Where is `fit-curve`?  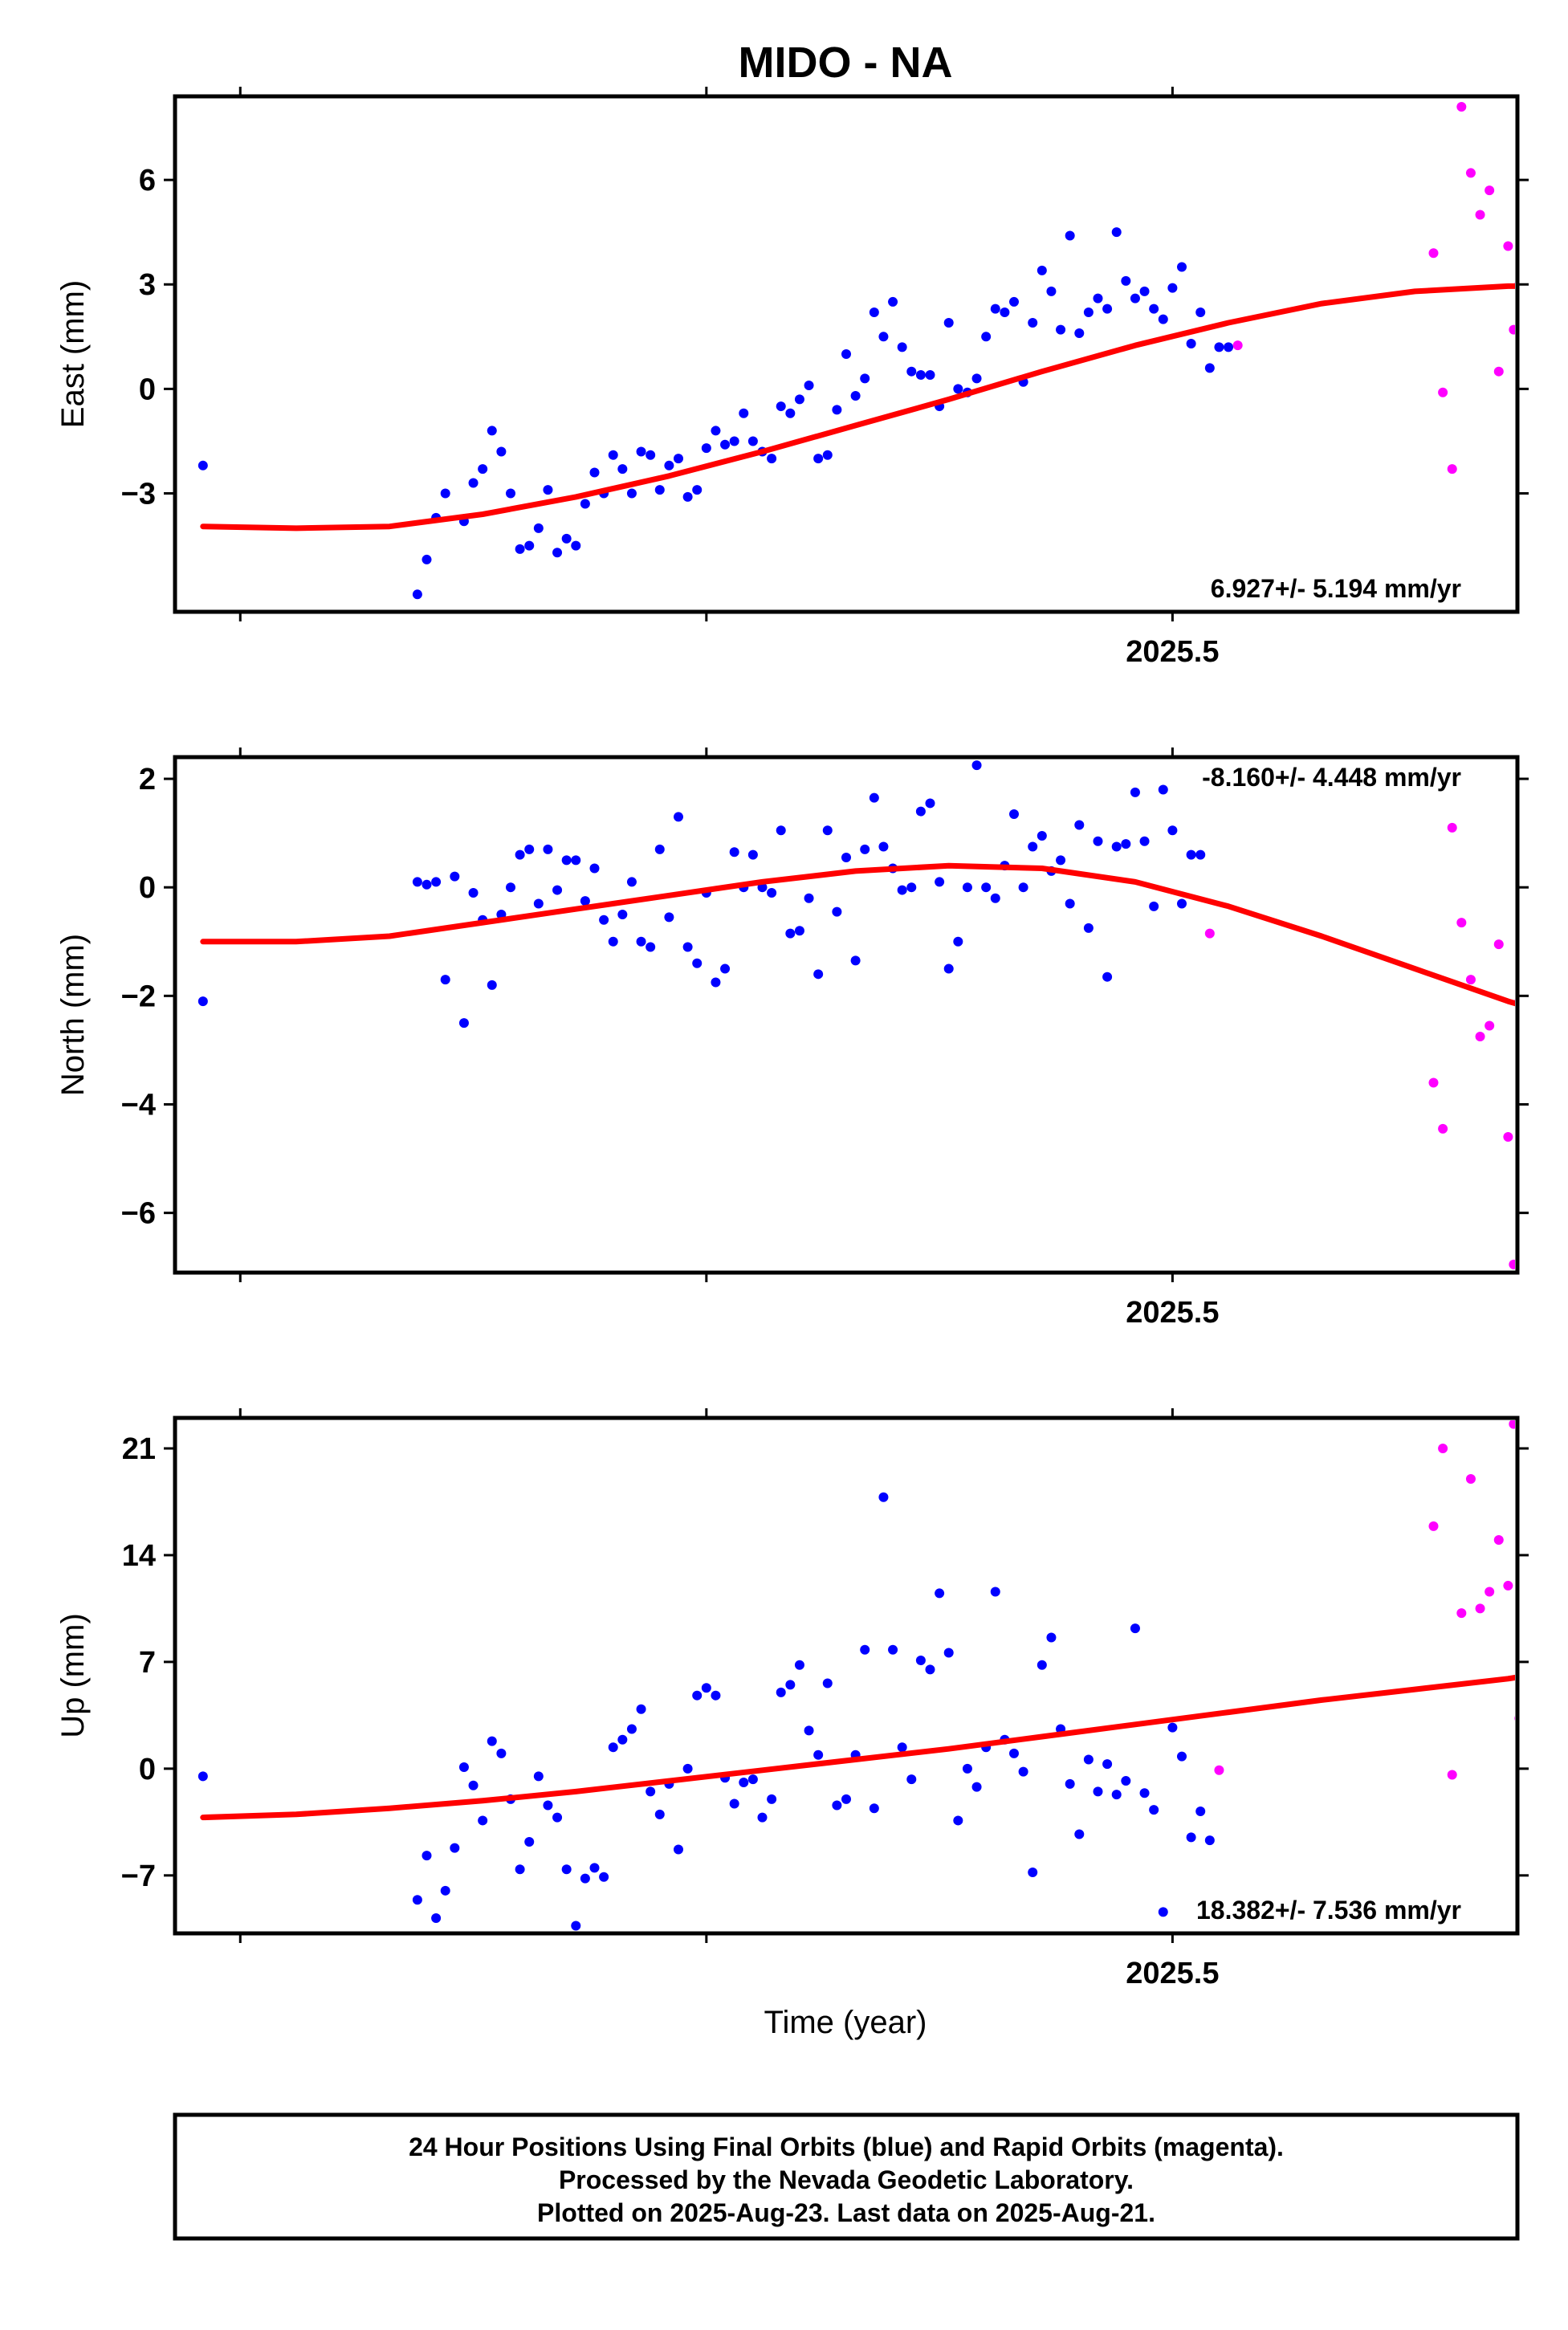 fit-curve is located at coordinates (857, 1747).